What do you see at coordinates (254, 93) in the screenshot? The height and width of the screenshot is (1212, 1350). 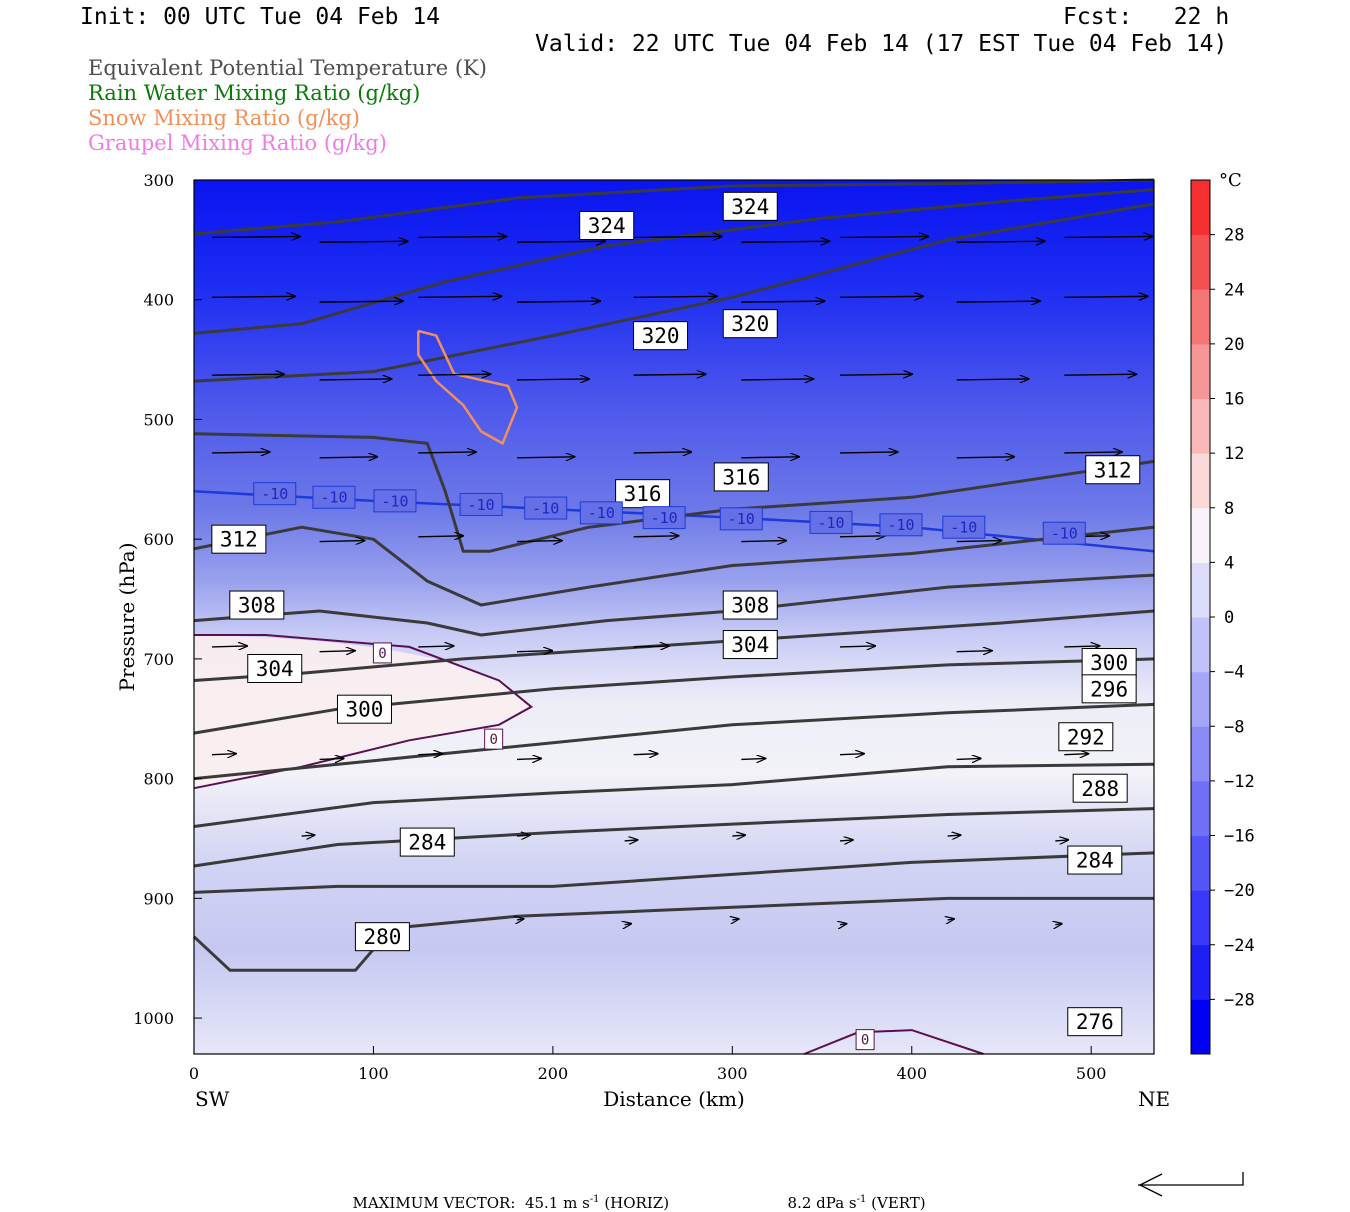 I see `legend-rain-water: Rain Water Mixing Ratio (g/kg)` at bounding box center [254, 93].